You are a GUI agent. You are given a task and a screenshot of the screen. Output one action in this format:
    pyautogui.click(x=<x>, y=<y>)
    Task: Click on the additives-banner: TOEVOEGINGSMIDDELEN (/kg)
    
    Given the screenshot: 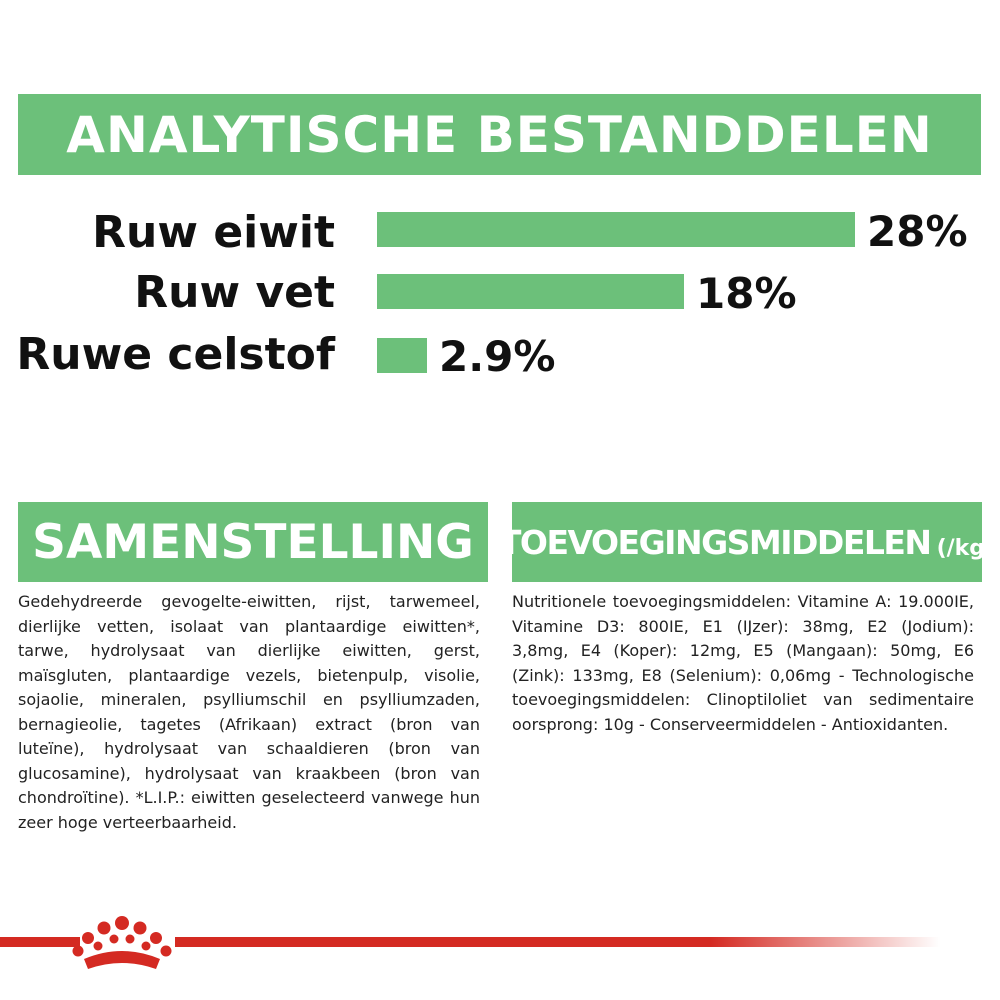 What is the action you would take?
    pyautogui.click(x=747, y=542)
    